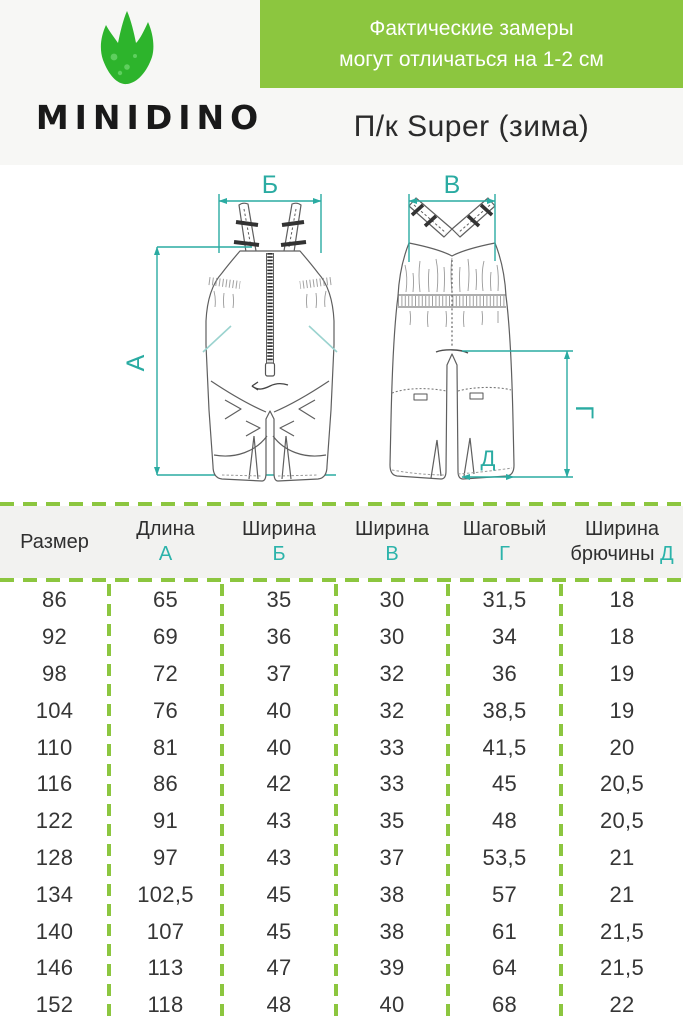 This screenshot has height=1024, width=683. What do you see at coordinates (54, 747) in the screenshot?
I see `table-cell: 110` at bounding box center [54, 747].